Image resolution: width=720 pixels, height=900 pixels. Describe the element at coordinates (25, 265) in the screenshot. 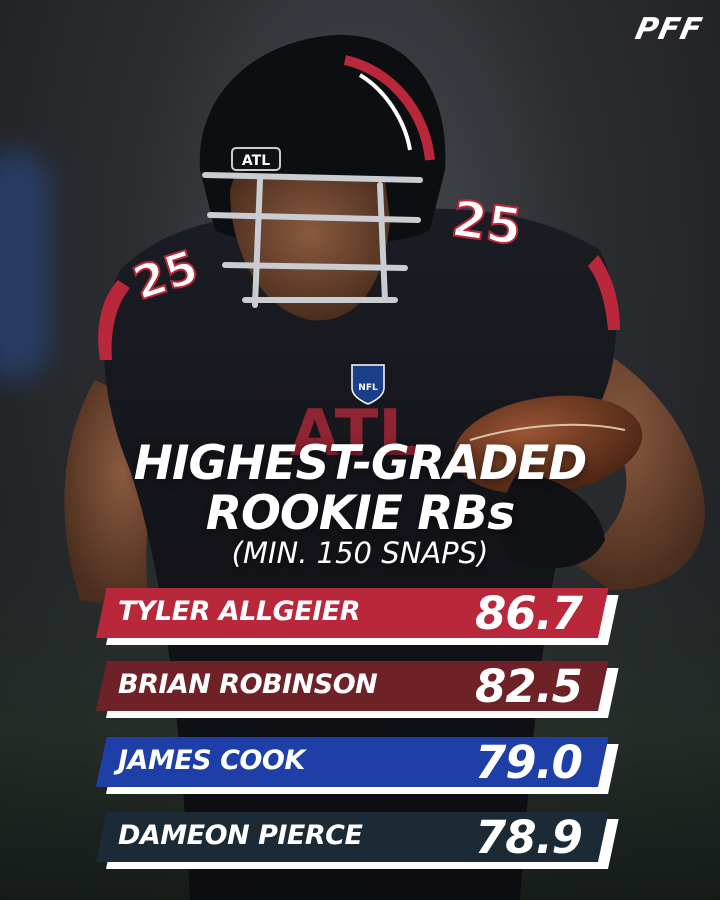

I see `background-fan-blur` at that location.